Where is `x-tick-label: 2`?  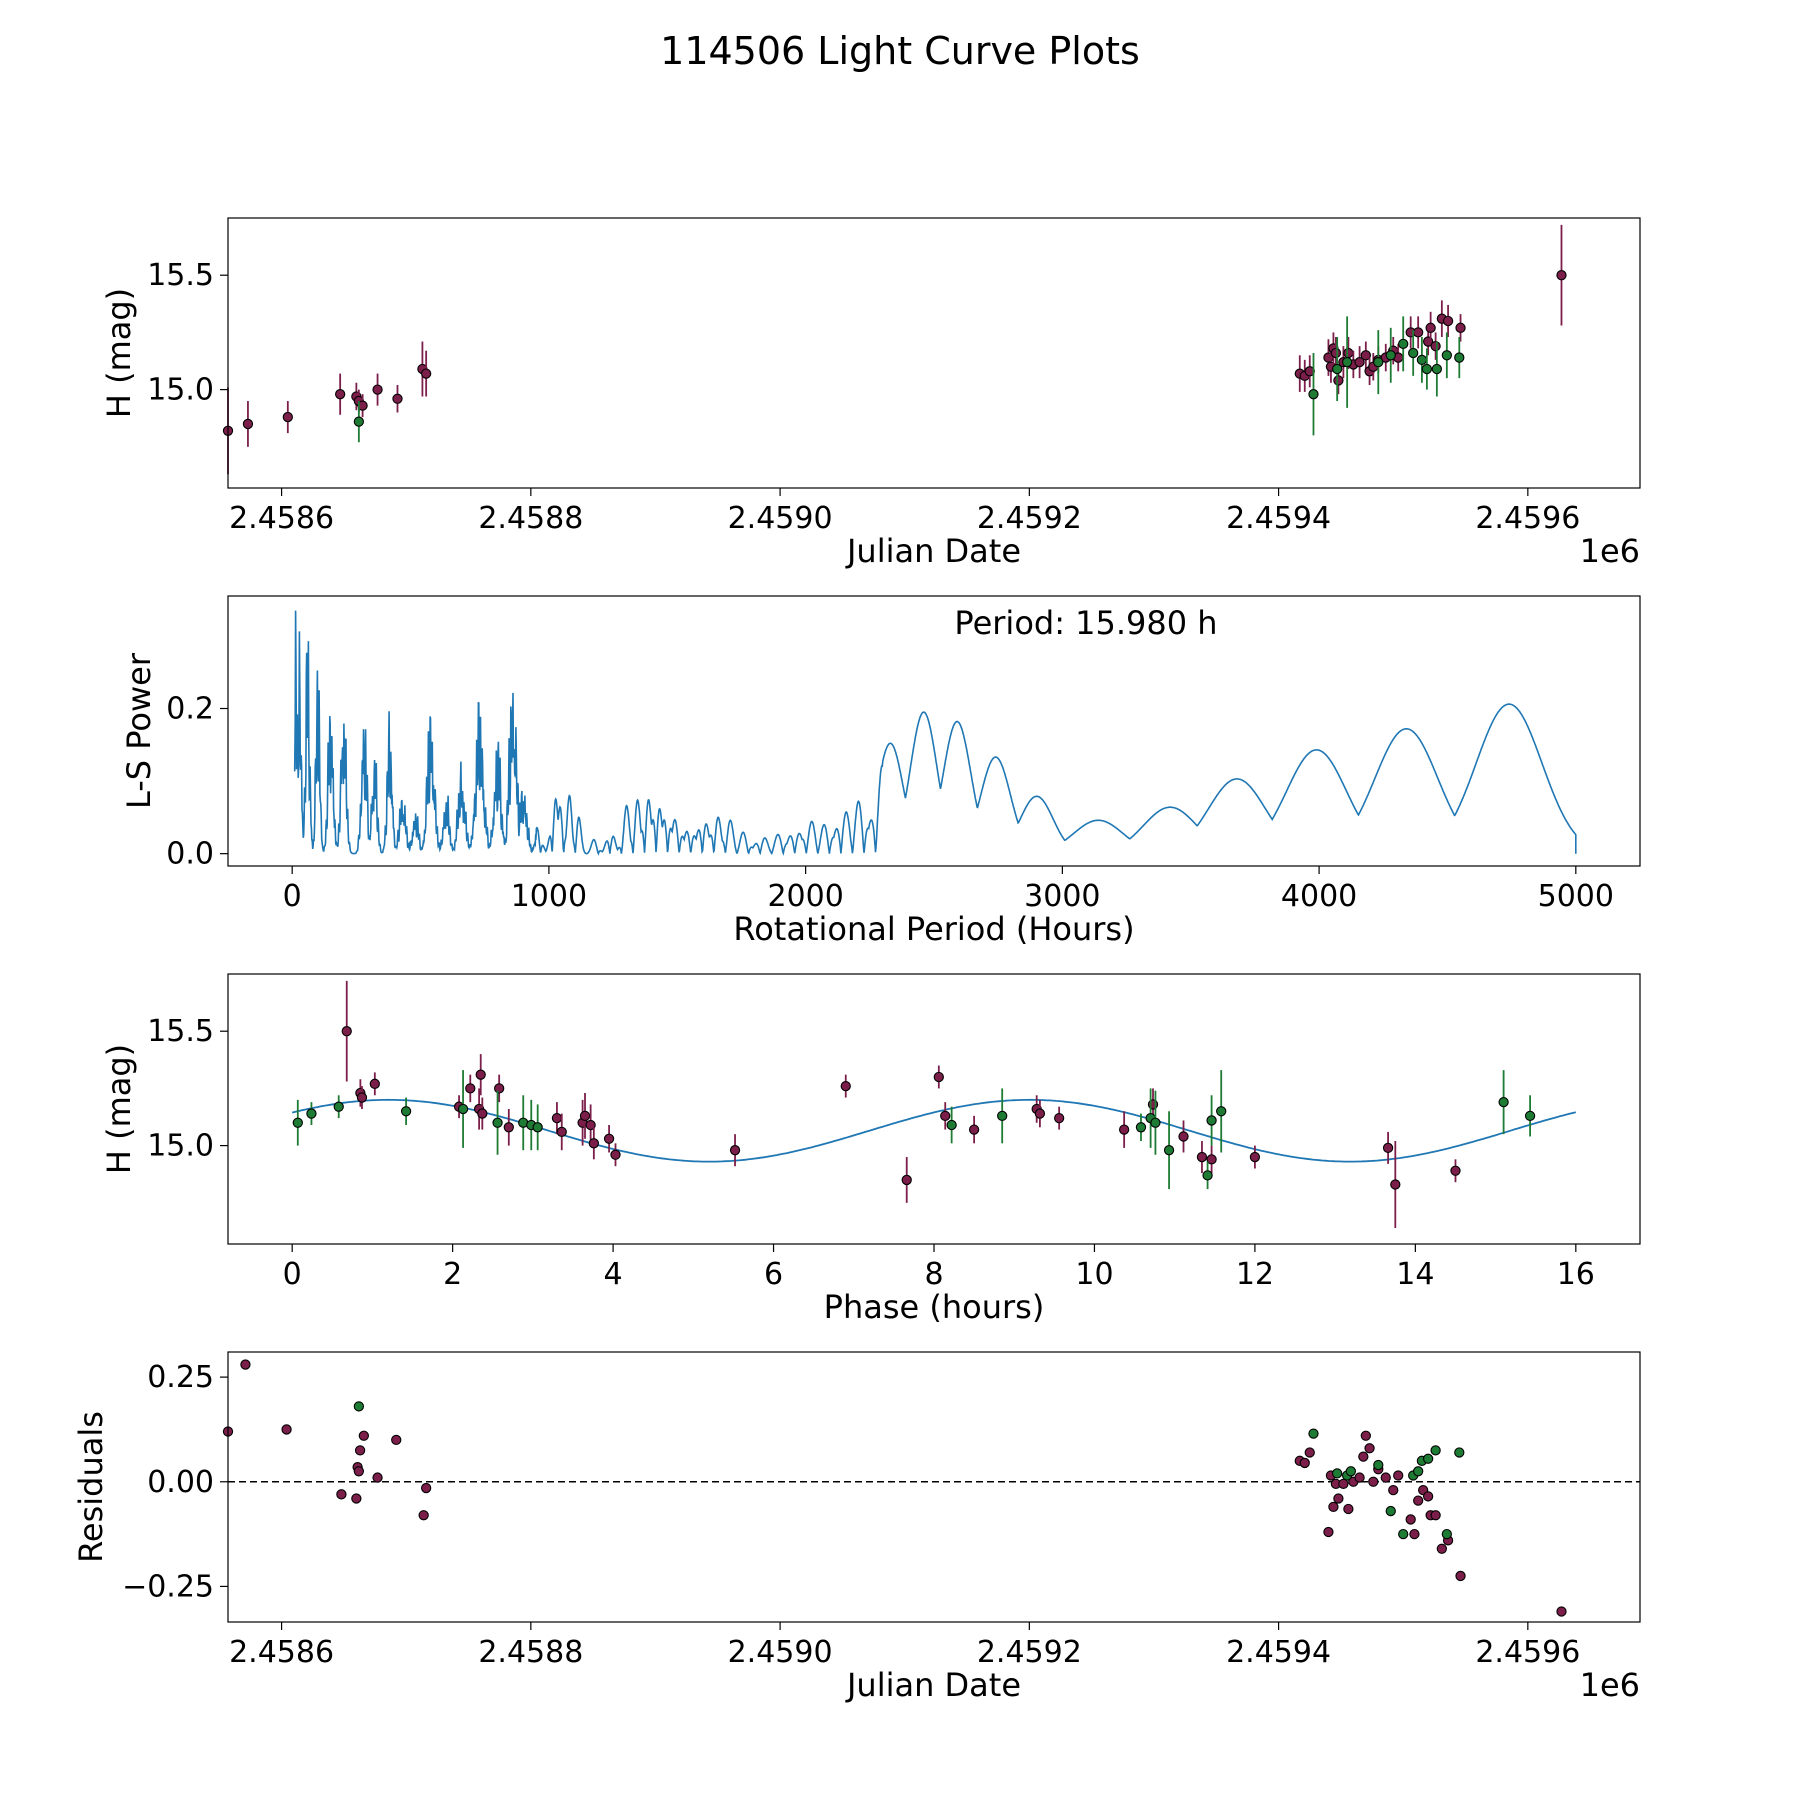 x-tick-label: 2 is located at coordinates (452, 1274).